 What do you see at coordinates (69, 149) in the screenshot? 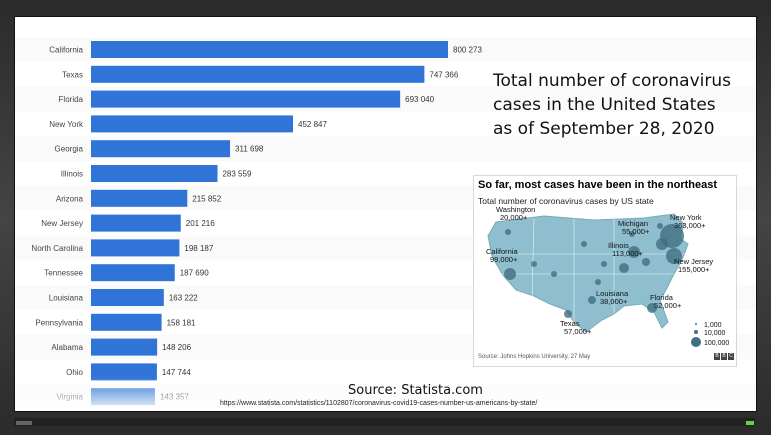
I see `category-label: Georgia` at bounding box center [69, 149].